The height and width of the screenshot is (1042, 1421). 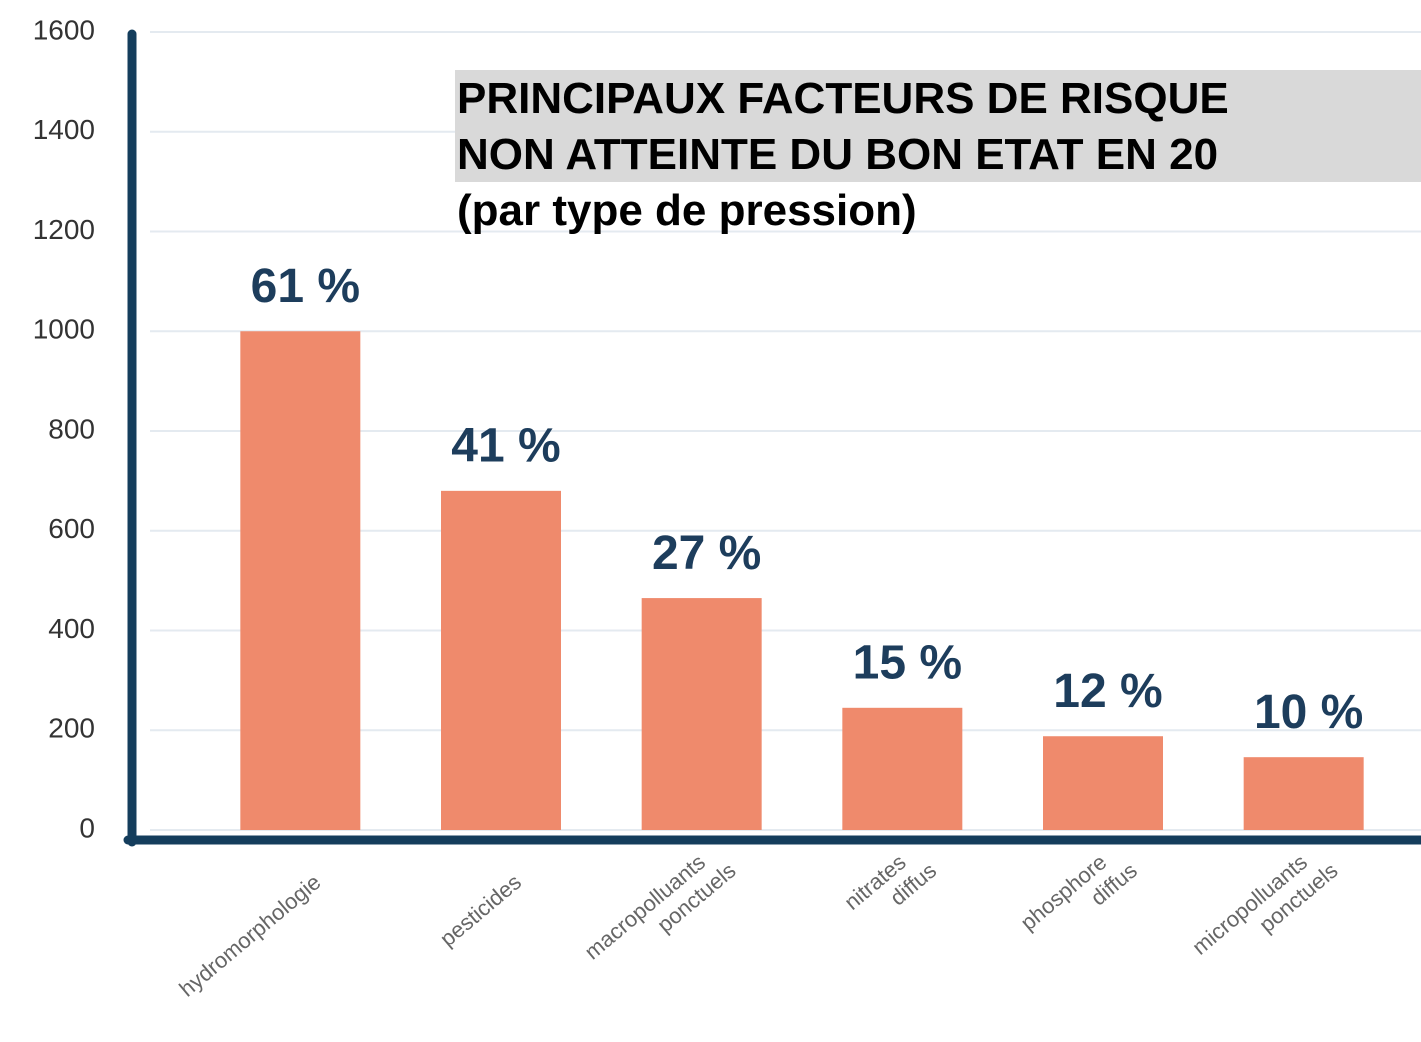 What do you see at coordinates (890, 886) in the screenshot?
I see `x-tick-label: nitratesdiffus` at bounding box center [890, 886].